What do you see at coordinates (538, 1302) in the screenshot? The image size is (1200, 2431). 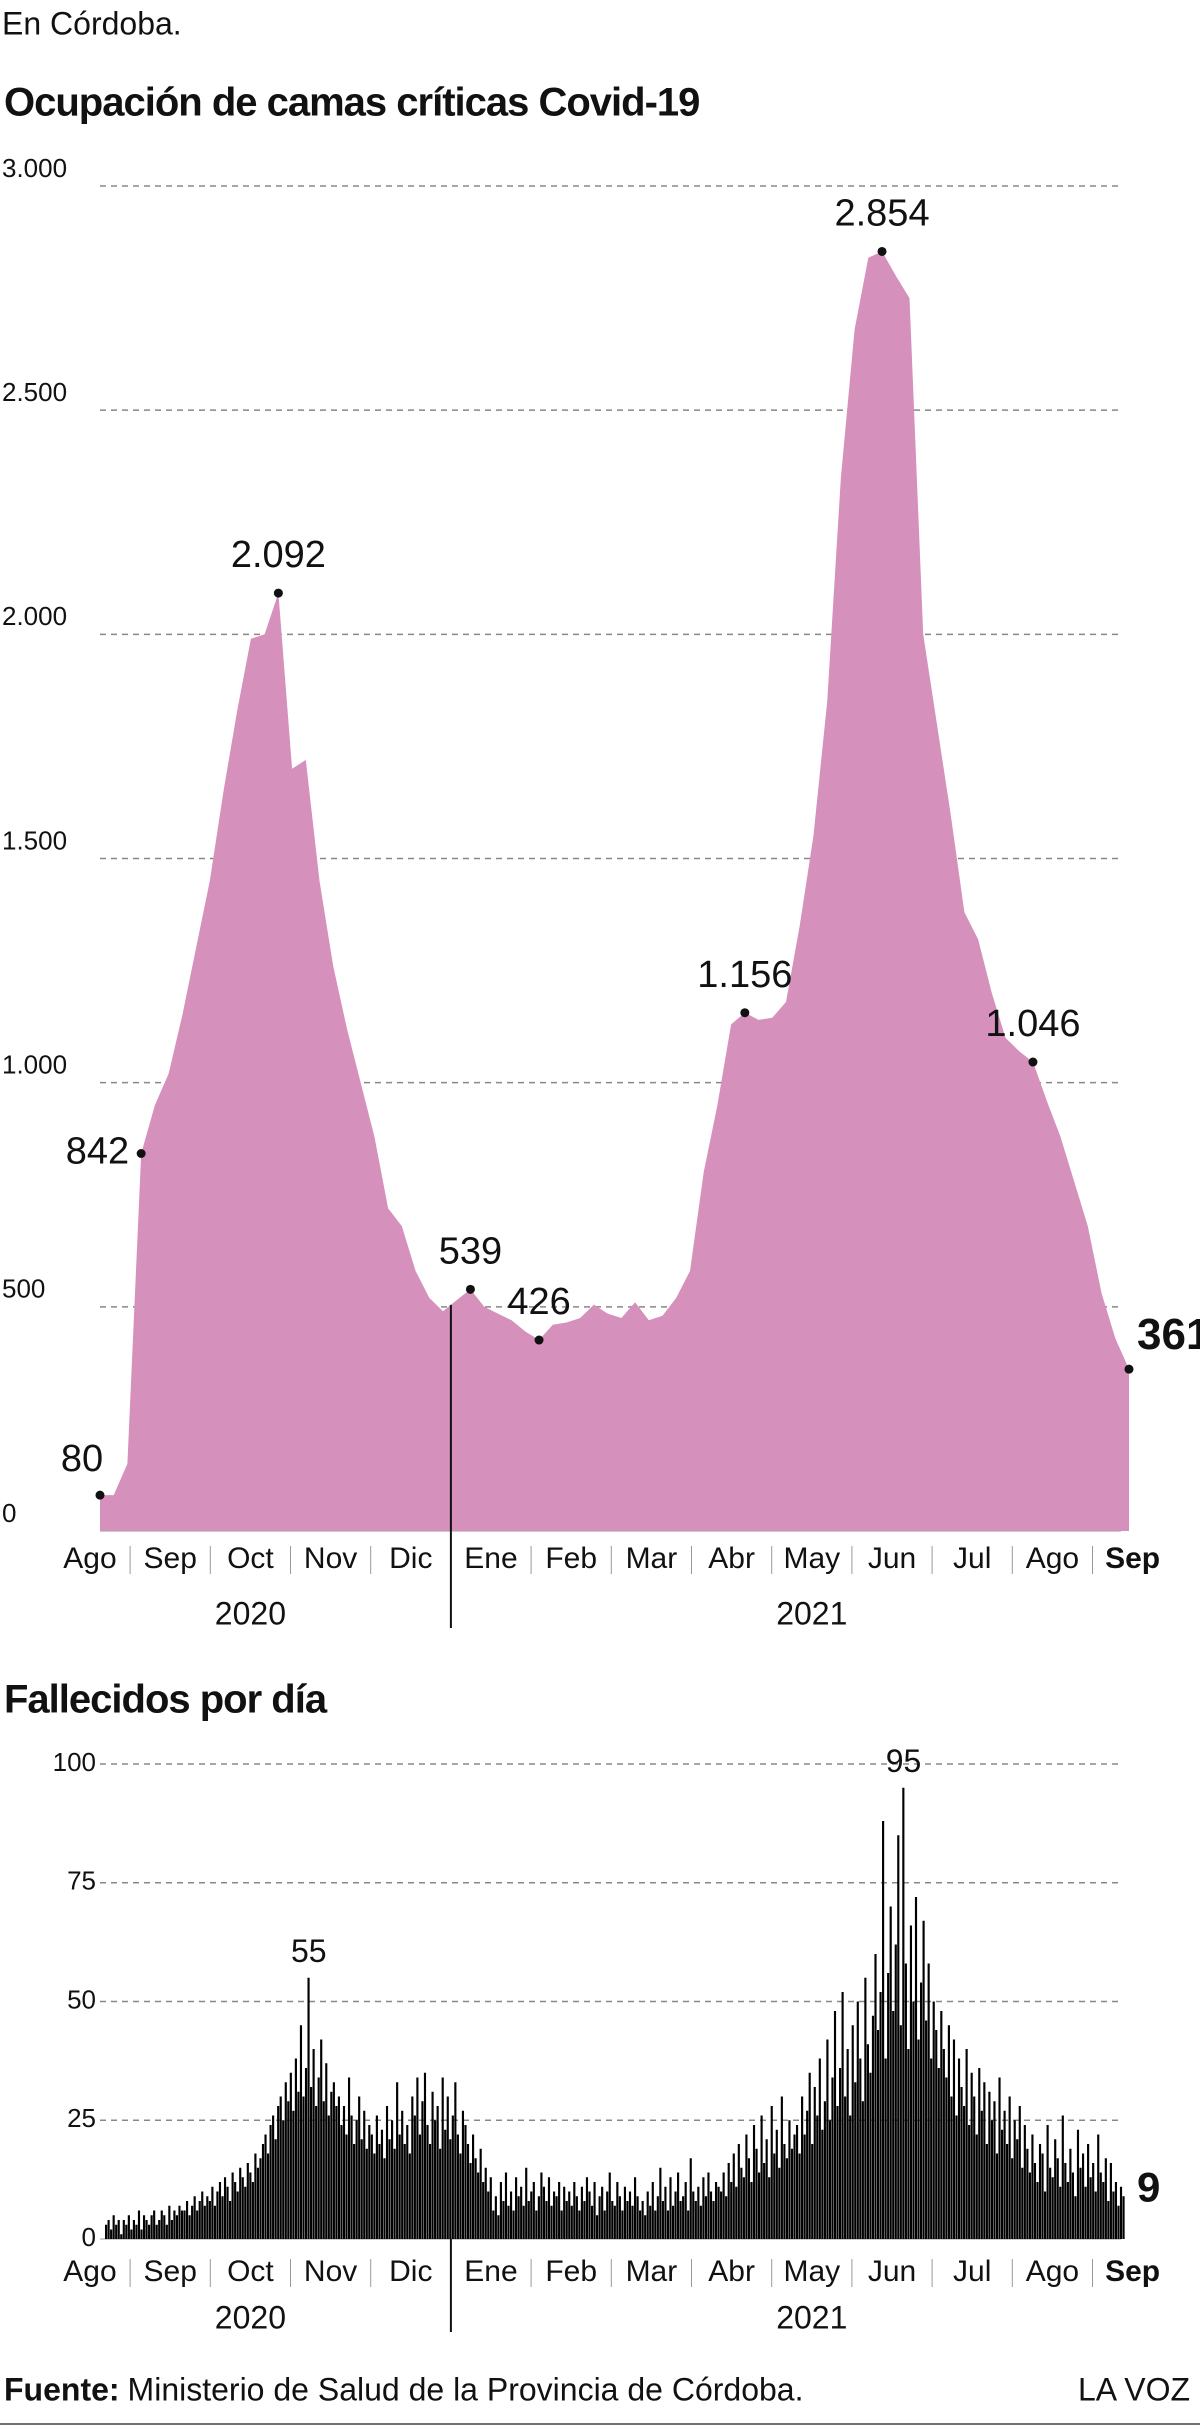 I see `value-label: 426` at bounding box center [538, 1302].